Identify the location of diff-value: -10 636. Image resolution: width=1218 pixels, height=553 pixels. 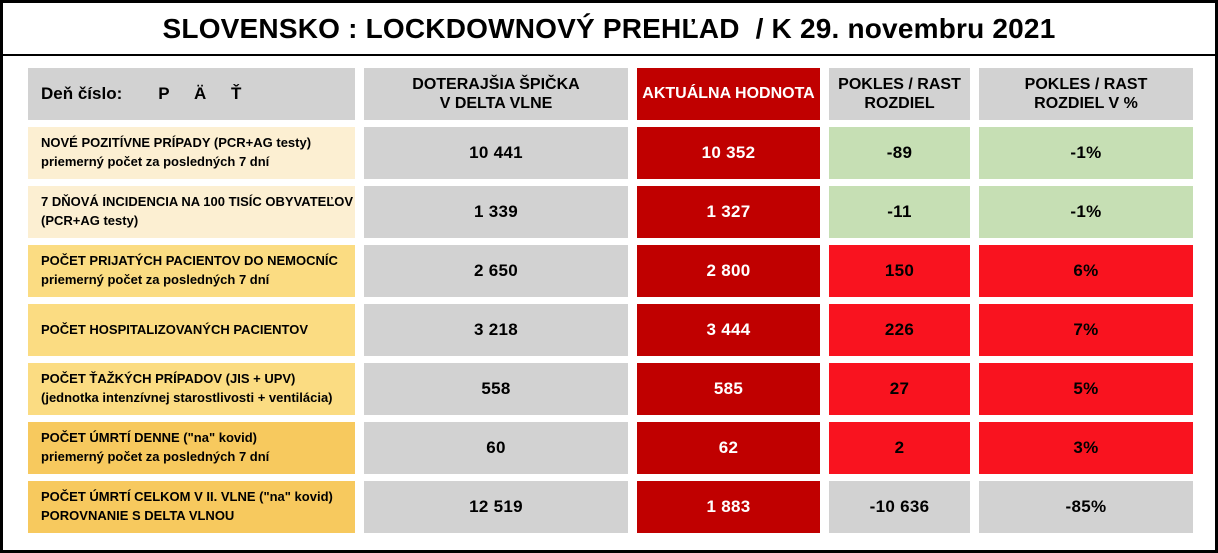
(899, 507).